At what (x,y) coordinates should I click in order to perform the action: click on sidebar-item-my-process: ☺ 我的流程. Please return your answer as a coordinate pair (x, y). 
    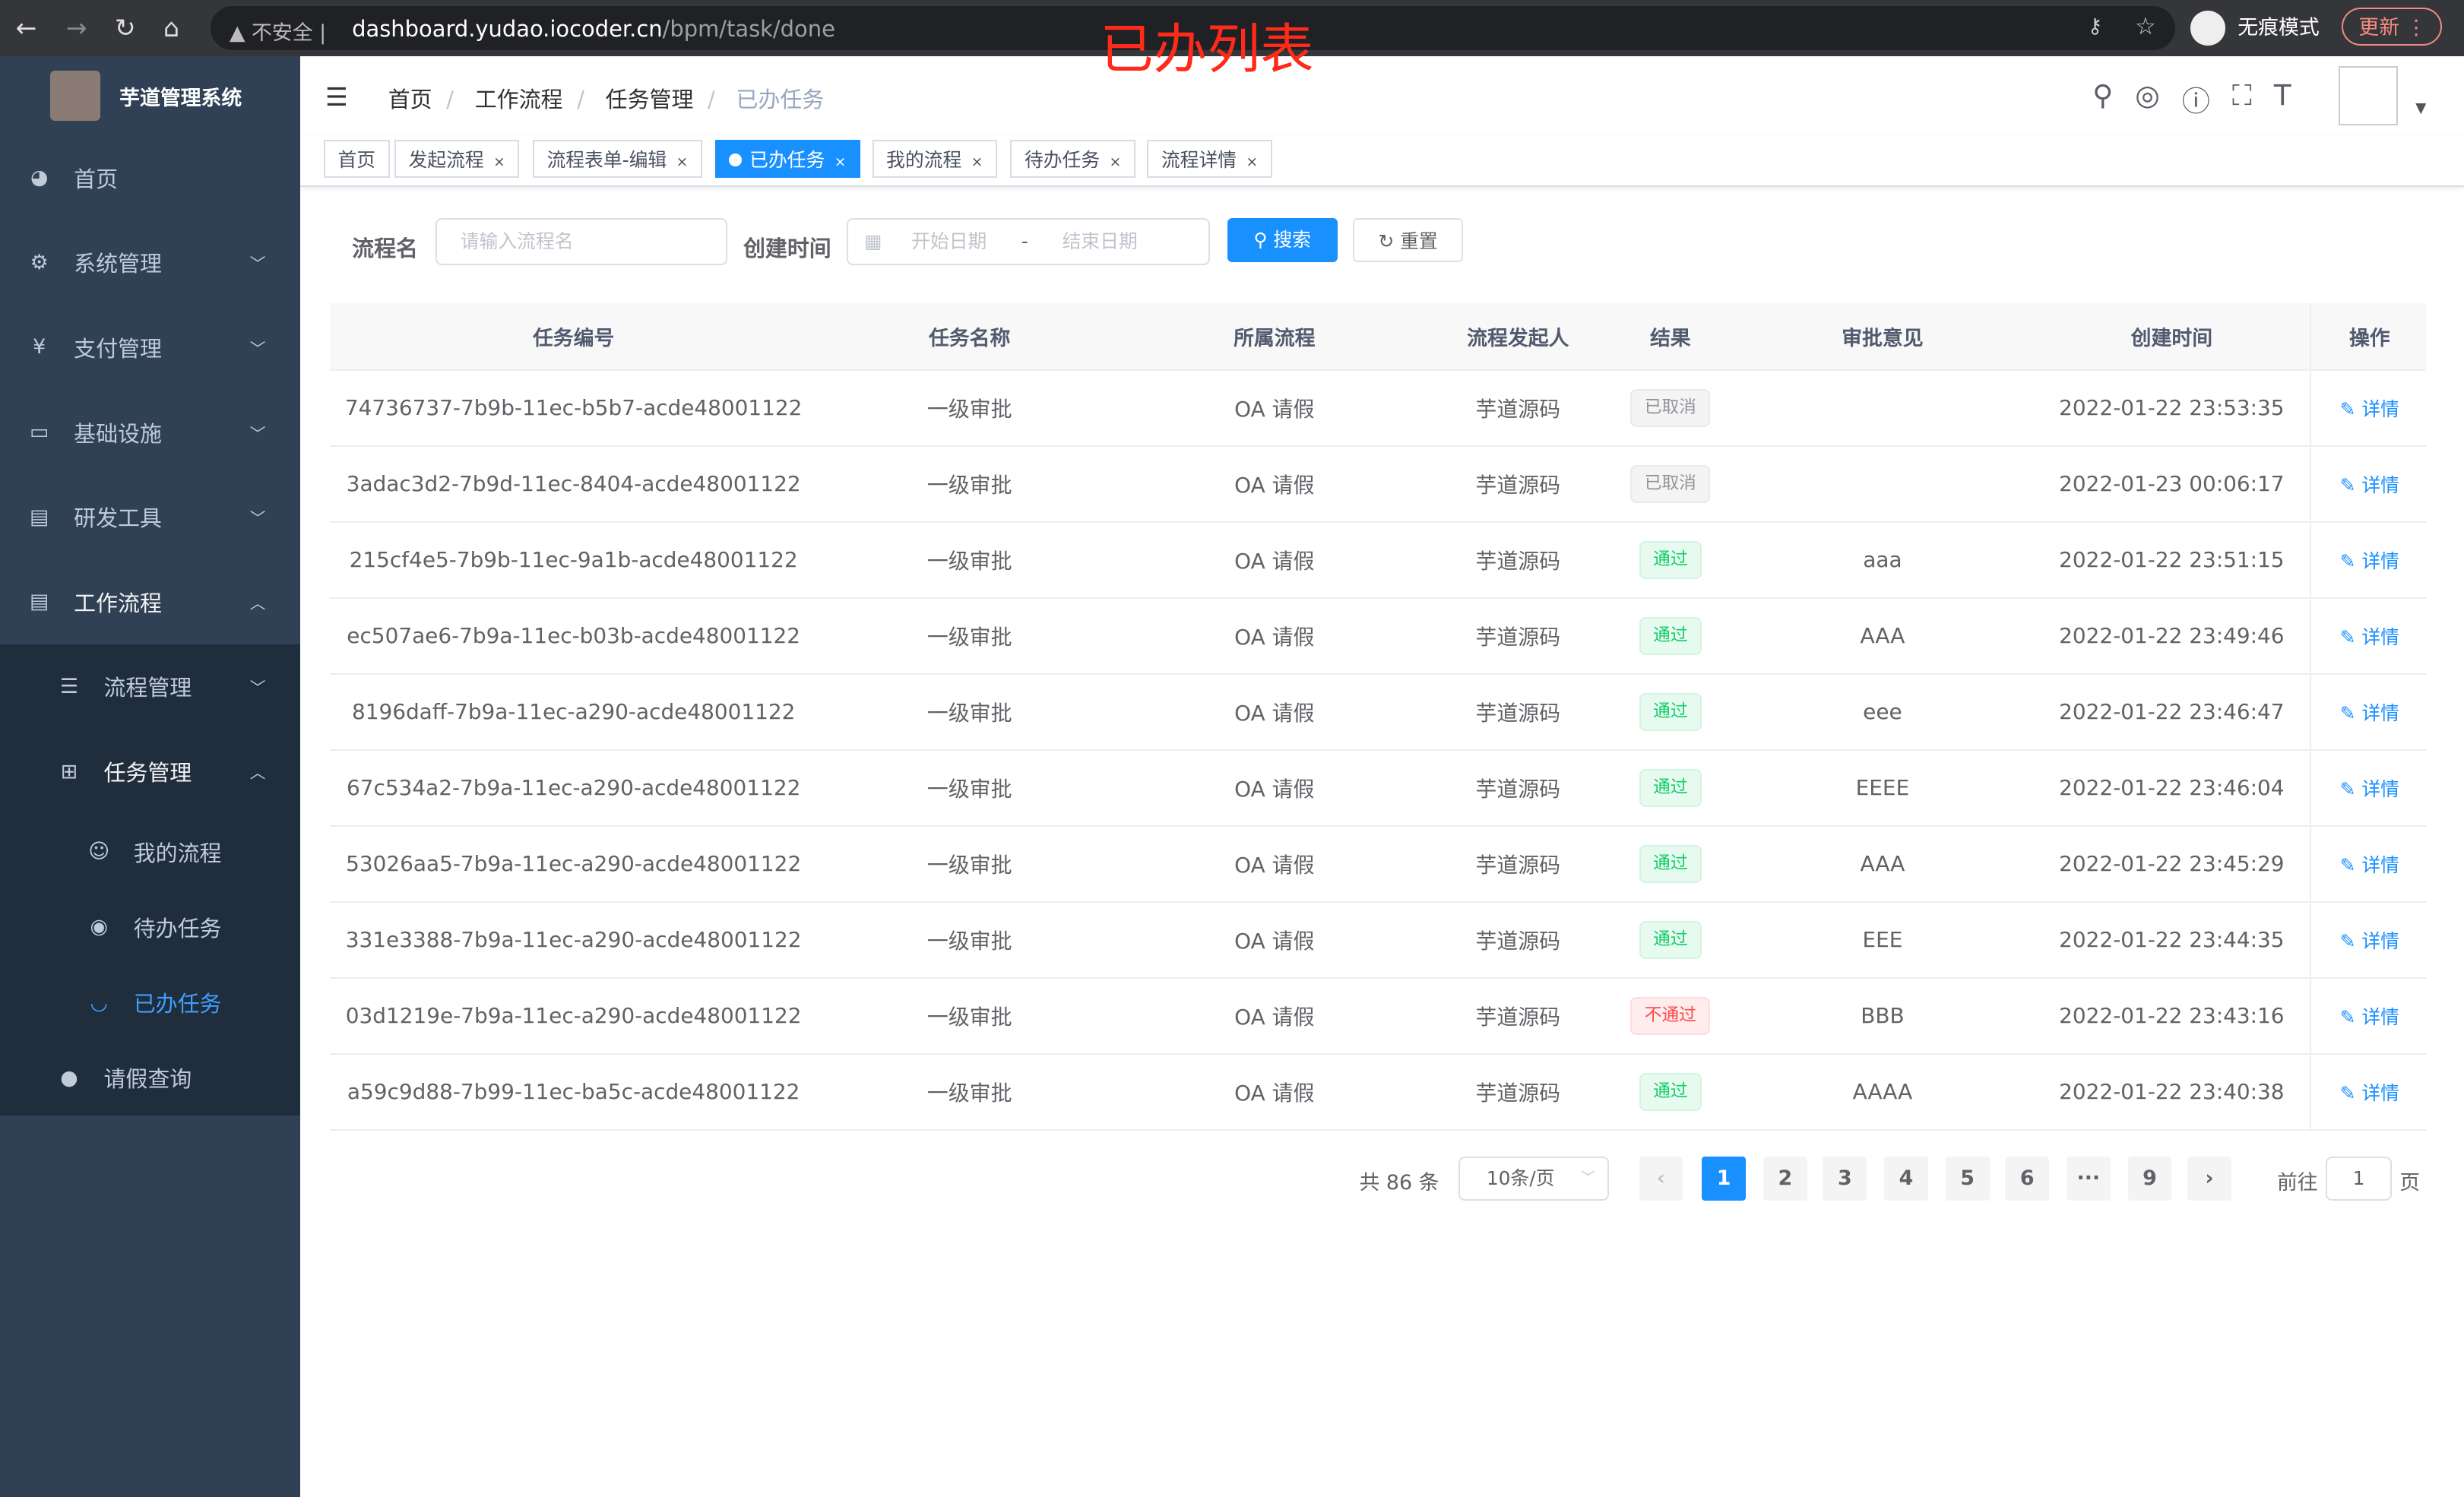
    Looking at the image, I should click on (150, 851).